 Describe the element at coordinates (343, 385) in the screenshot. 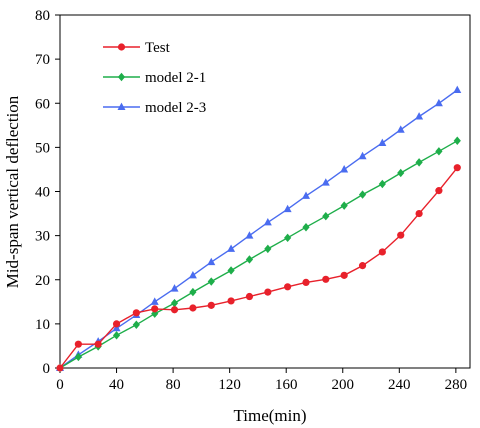

I see `x-tick-label: 200` at that location.